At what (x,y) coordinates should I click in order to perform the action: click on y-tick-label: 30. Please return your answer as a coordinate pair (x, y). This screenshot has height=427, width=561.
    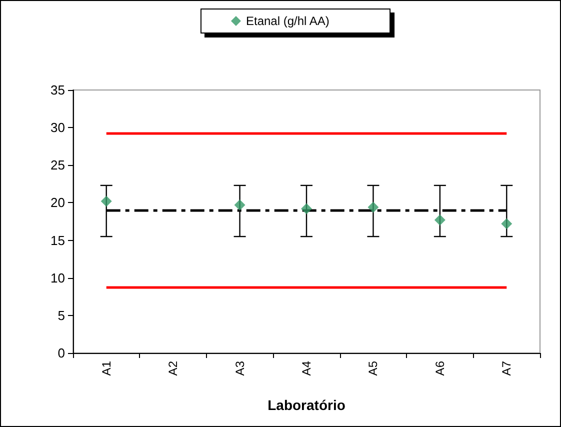
    Looking at the image, I should click on (57, 128).